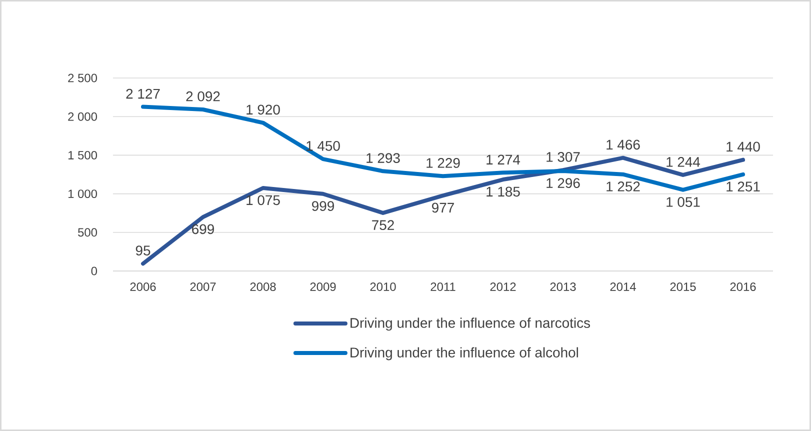 The height and width of the screenshot is (431, 811). I want to click on x-tick-label: 2009, so click(323, 286).